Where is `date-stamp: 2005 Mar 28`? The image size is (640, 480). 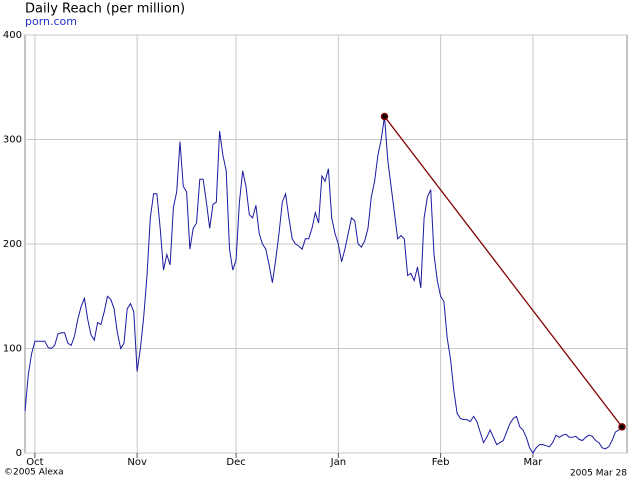 date-stamp: 2005 Mar 28 is located at coordinates (598, 474).